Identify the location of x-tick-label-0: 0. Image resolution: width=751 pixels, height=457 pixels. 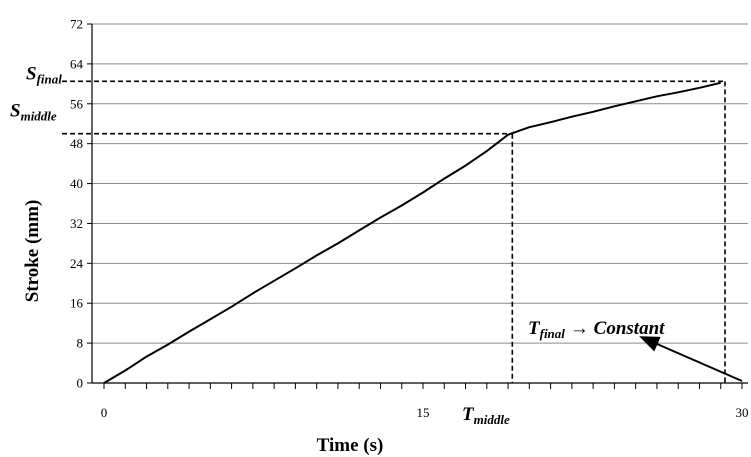
(104, 412).